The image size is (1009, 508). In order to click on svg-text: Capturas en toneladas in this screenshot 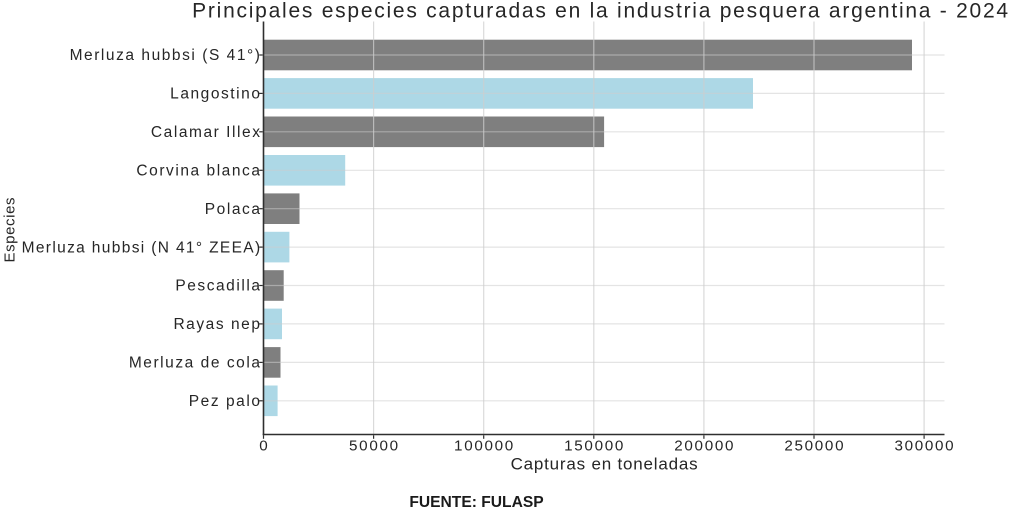, I will do `click(605, 464)`.